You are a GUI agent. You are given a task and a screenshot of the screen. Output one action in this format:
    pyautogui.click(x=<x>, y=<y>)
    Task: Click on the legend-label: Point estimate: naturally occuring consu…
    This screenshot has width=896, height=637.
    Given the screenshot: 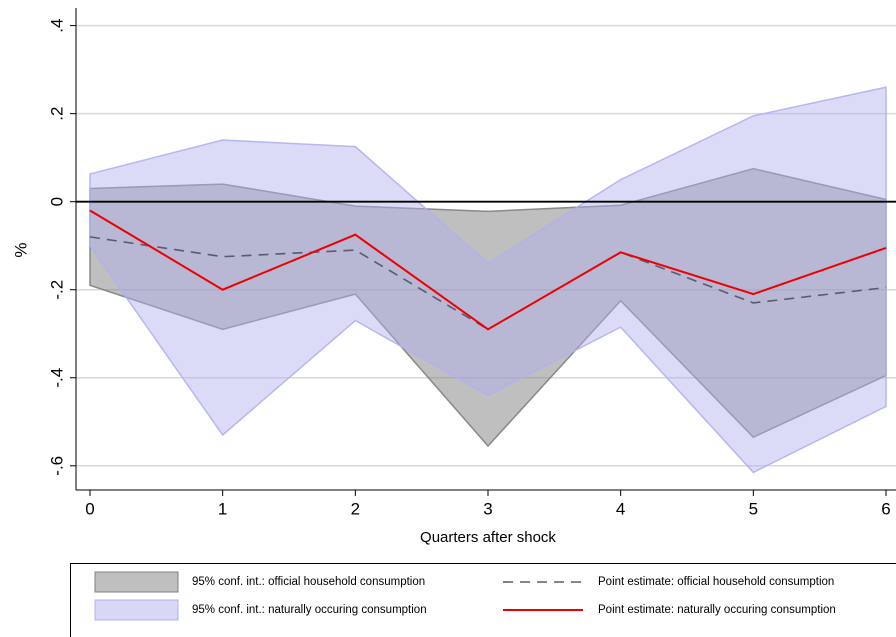 What is the action you would take?
    pyautogui.click(x=717, y=610)
    